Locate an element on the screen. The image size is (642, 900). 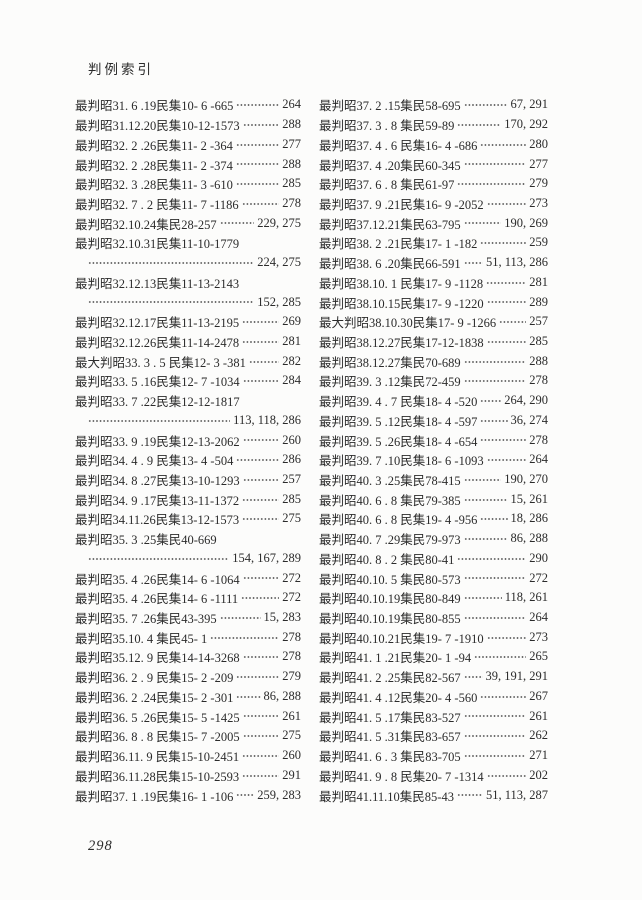
index-entry: 最判昭37. 2 .15集民58-695 67, 291 is located at coordinates (433, 105).